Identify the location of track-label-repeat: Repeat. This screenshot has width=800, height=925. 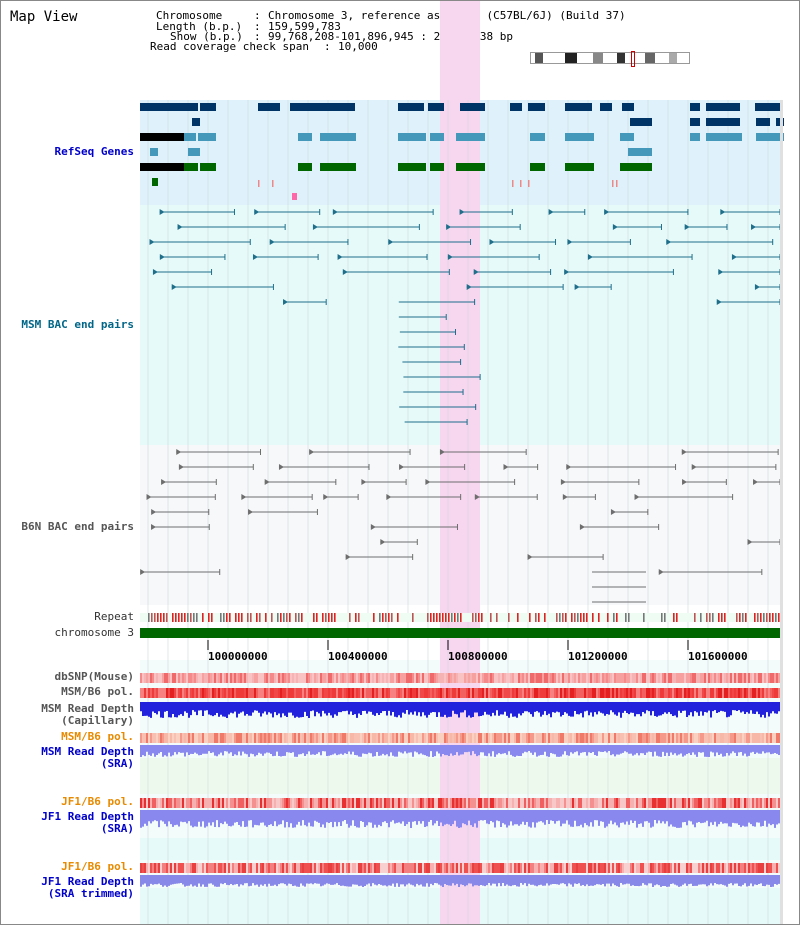
(114, 616).